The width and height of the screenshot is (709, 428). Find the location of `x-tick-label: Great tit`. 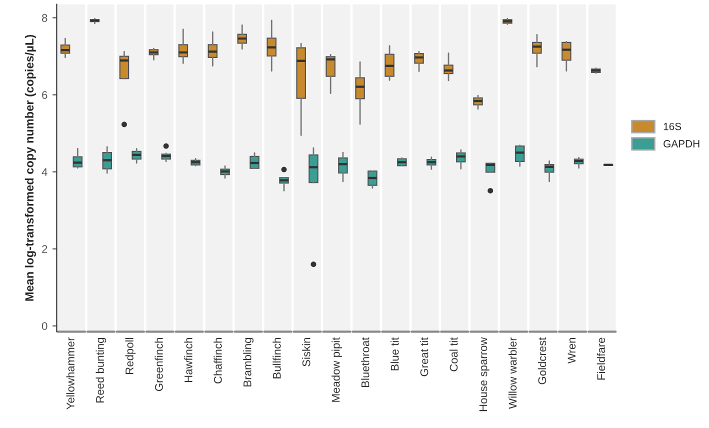

x-tick-label: Great tit is located at coordinates (424, 356).